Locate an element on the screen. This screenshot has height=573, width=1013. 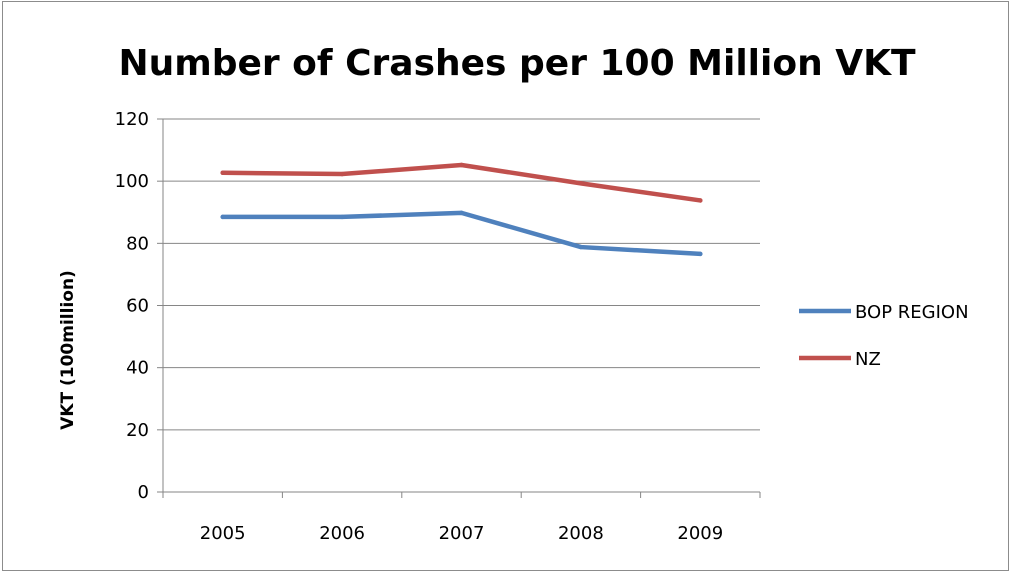
legend-label: NZ is located at coordinates (868, 359).